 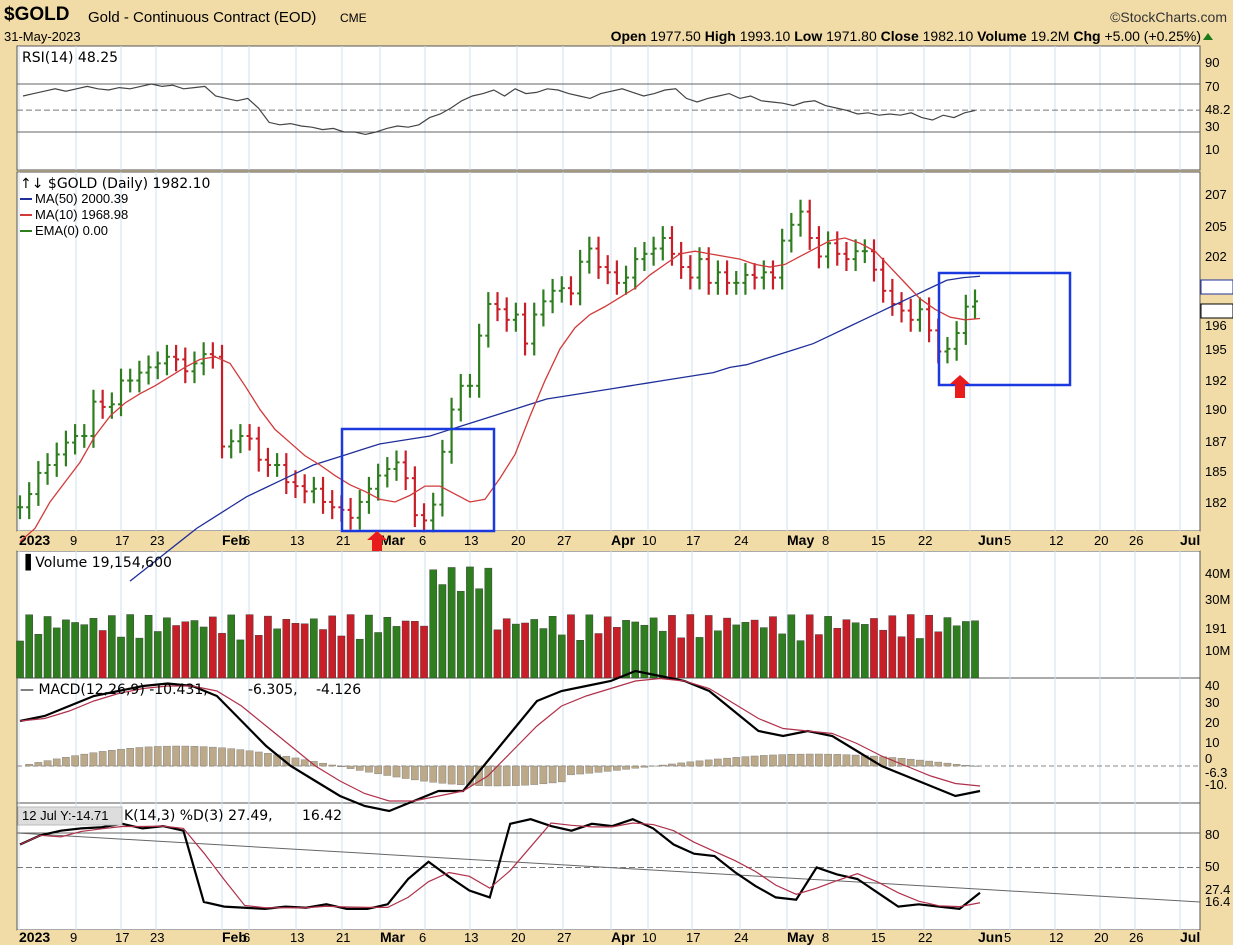 What do you see at coordinates (1217, 650) in the screenshot?
I see `volume-tick: 10M` at bounding box center [1217, 650].